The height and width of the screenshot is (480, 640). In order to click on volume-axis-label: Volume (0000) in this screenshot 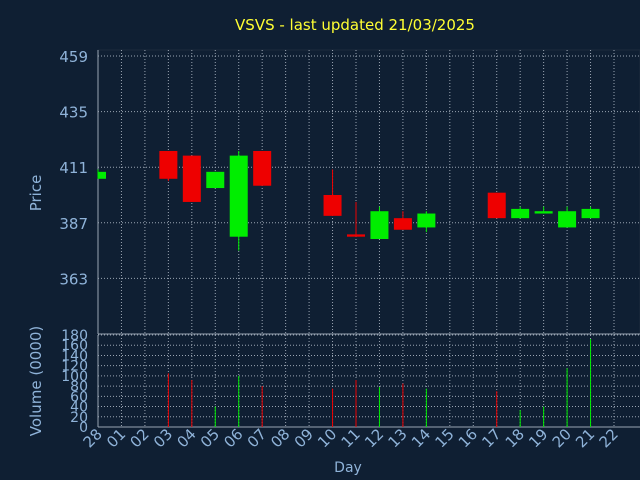, I will do `click(36, 381)`.